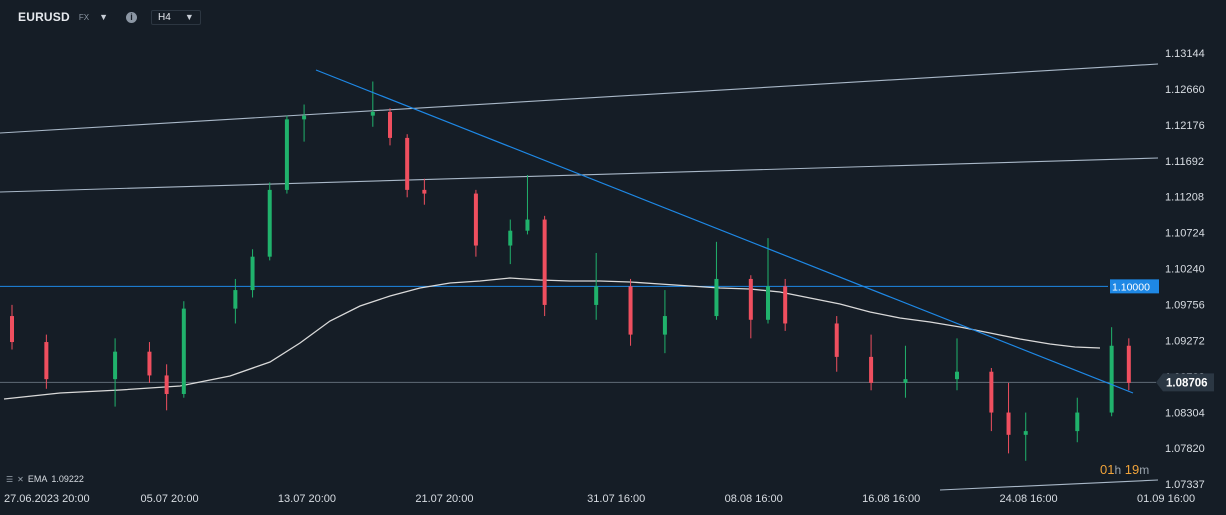  Describe the element at coordinates (67, 479) in the screenshot. I see `indicator-value: 1.09222` at that location.